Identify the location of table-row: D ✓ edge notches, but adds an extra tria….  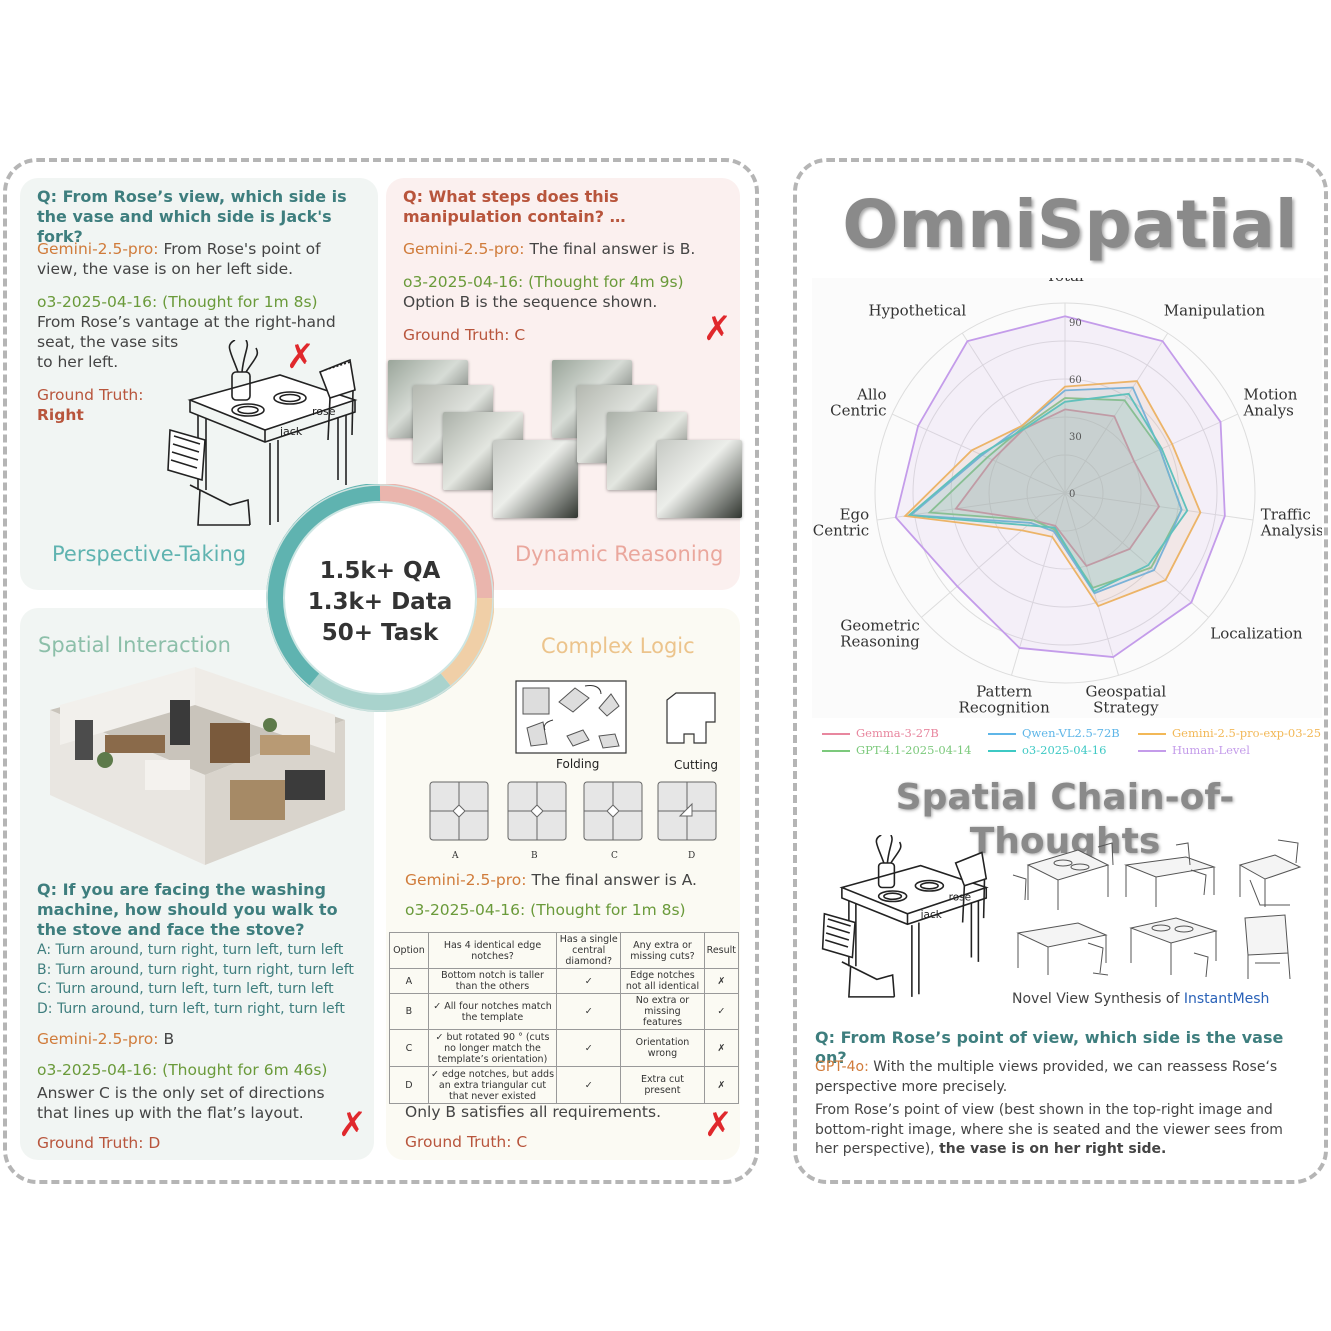
(564, 1085).